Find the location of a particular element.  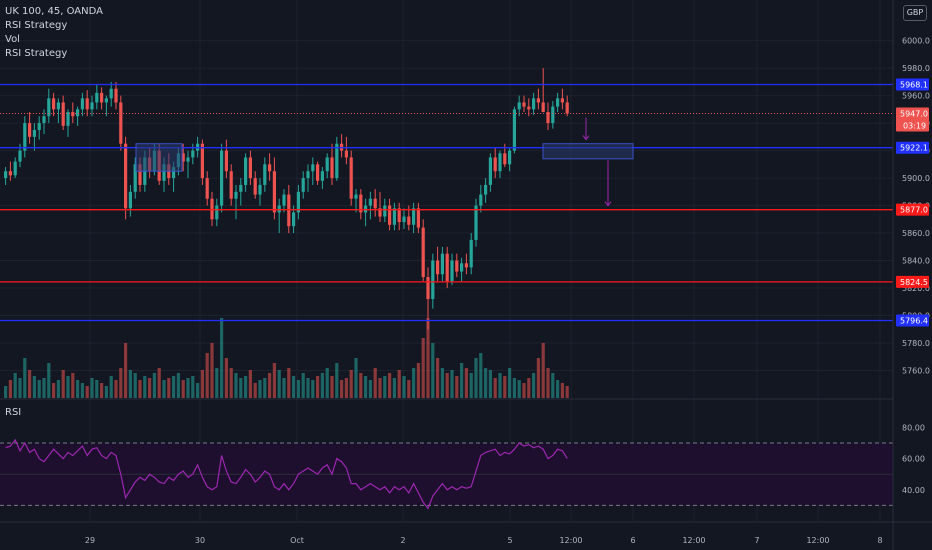

price-tick-label: 5840.0 is located at coordinates (916, 261).